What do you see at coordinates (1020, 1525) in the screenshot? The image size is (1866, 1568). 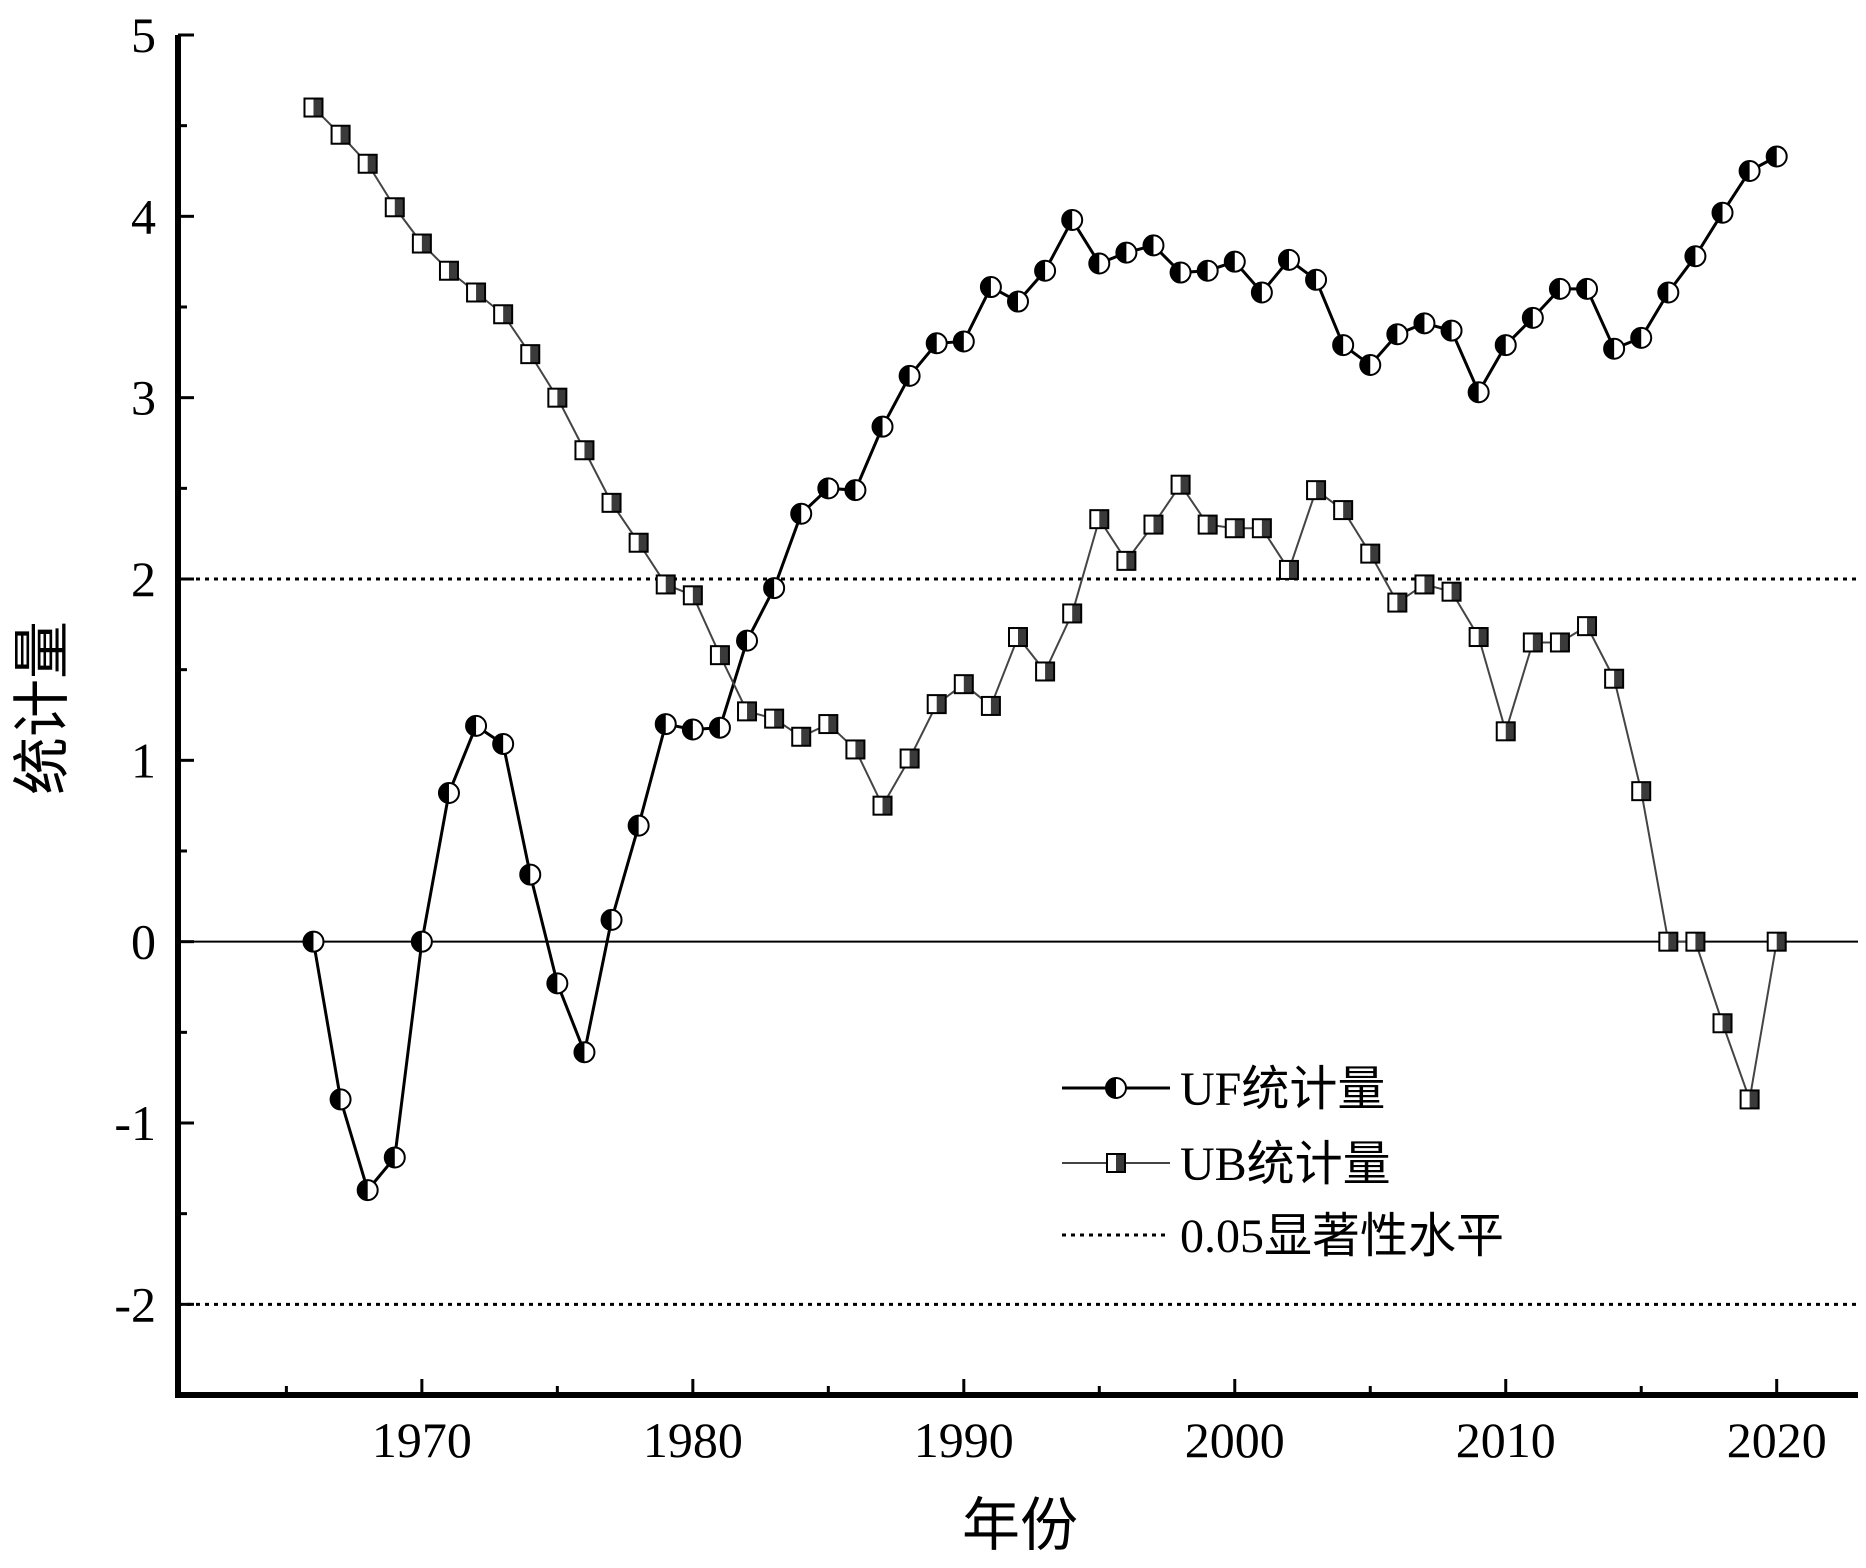 I see `x-axis-title: 年份` at bounding box center [1020, 1525].